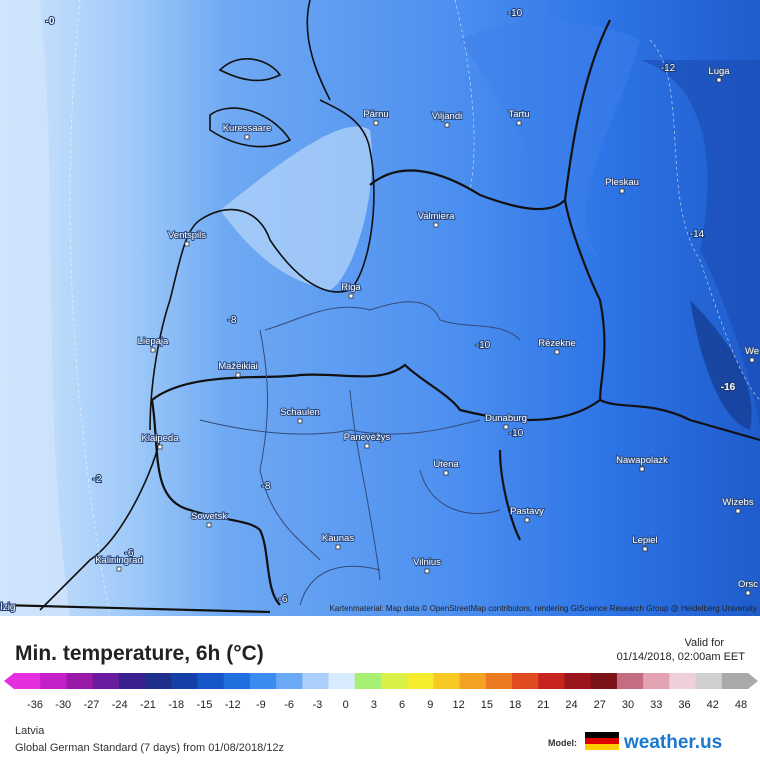  What do you see at coordinates (238, 366) in the screenshot?
I see `city-label: Mažeikiai` at bounding box center [238, 366].